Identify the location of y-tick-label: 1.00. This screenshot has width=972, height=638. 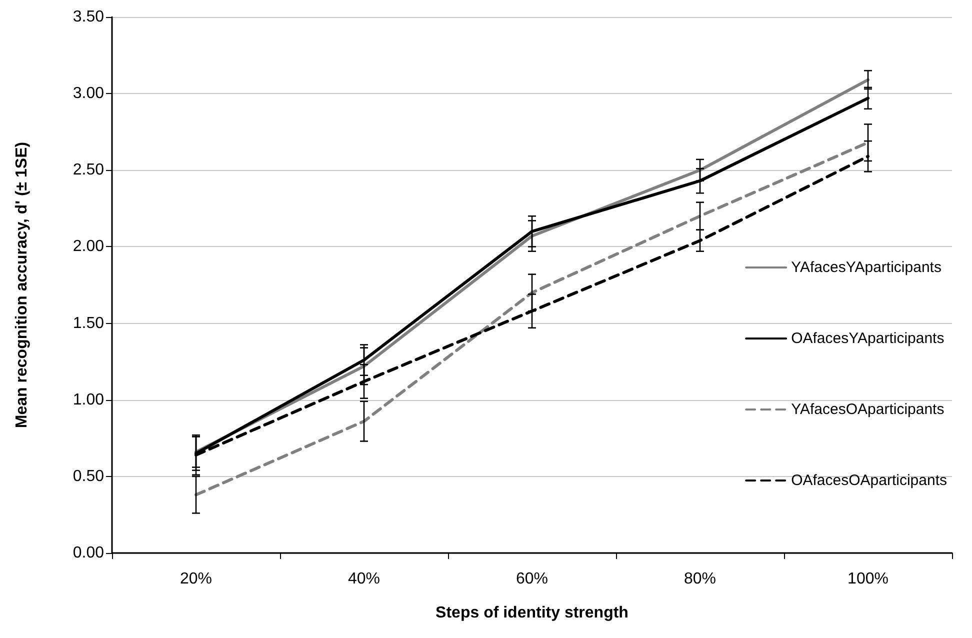
(88, 399).